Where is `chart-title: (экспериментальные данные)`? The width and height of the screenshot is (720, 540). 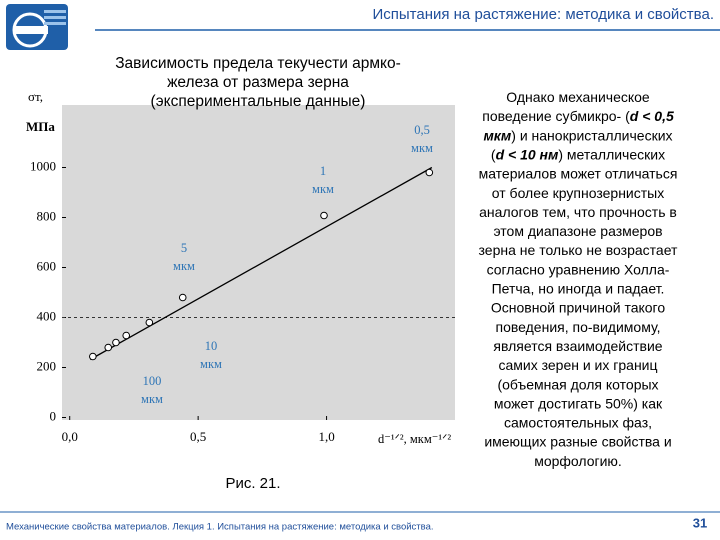 chart-title: (экспериментальные данные) is located at coordinates (258, 101).